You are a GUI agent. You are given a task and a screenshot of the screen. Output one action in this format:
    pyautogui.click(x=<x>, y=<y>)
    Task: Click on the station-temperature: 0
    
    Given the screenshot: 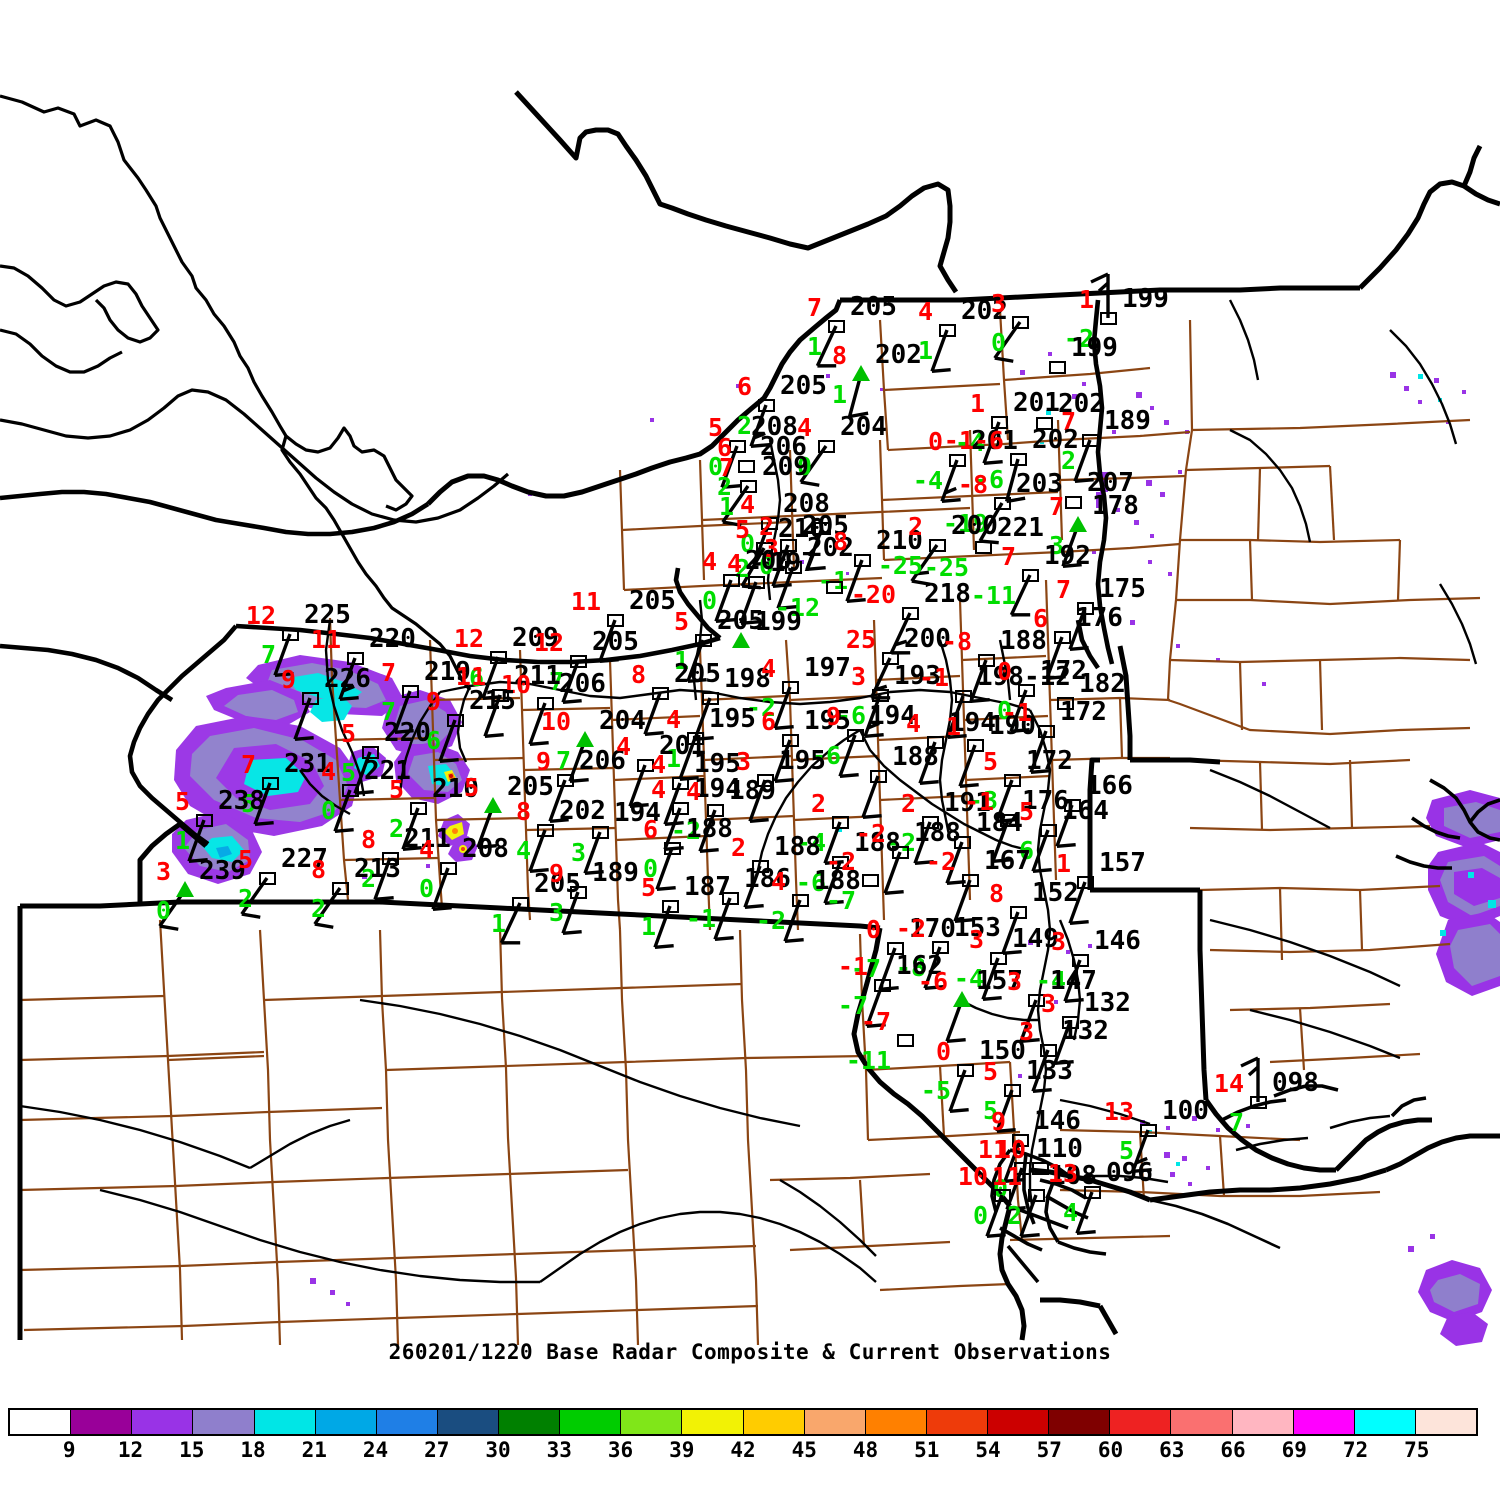 What is the action you would take?
    pyautogui.click(x=873, y=929)
    